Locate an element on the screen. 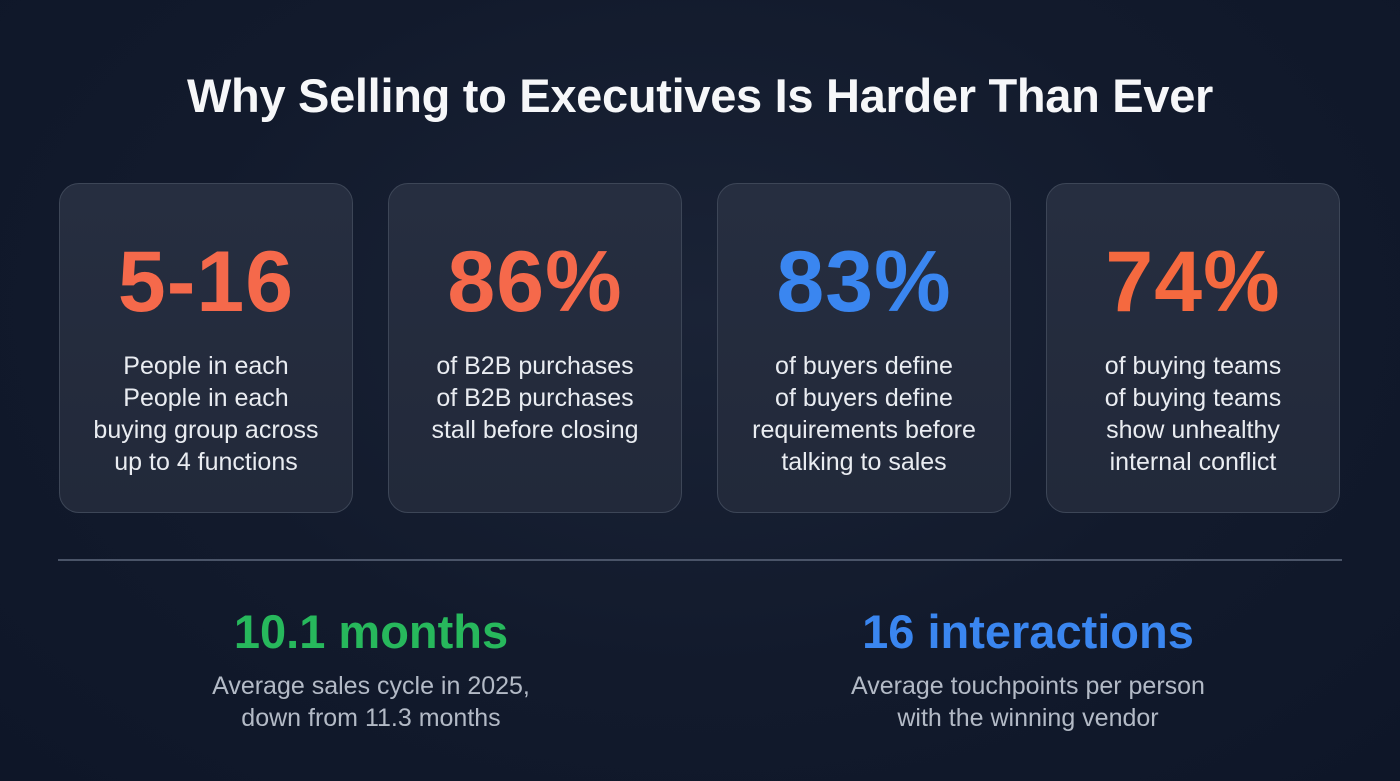 The height and width of the screenshot is (781, 1400). desc-line: stall before closing is located at coordinates (535, 430).